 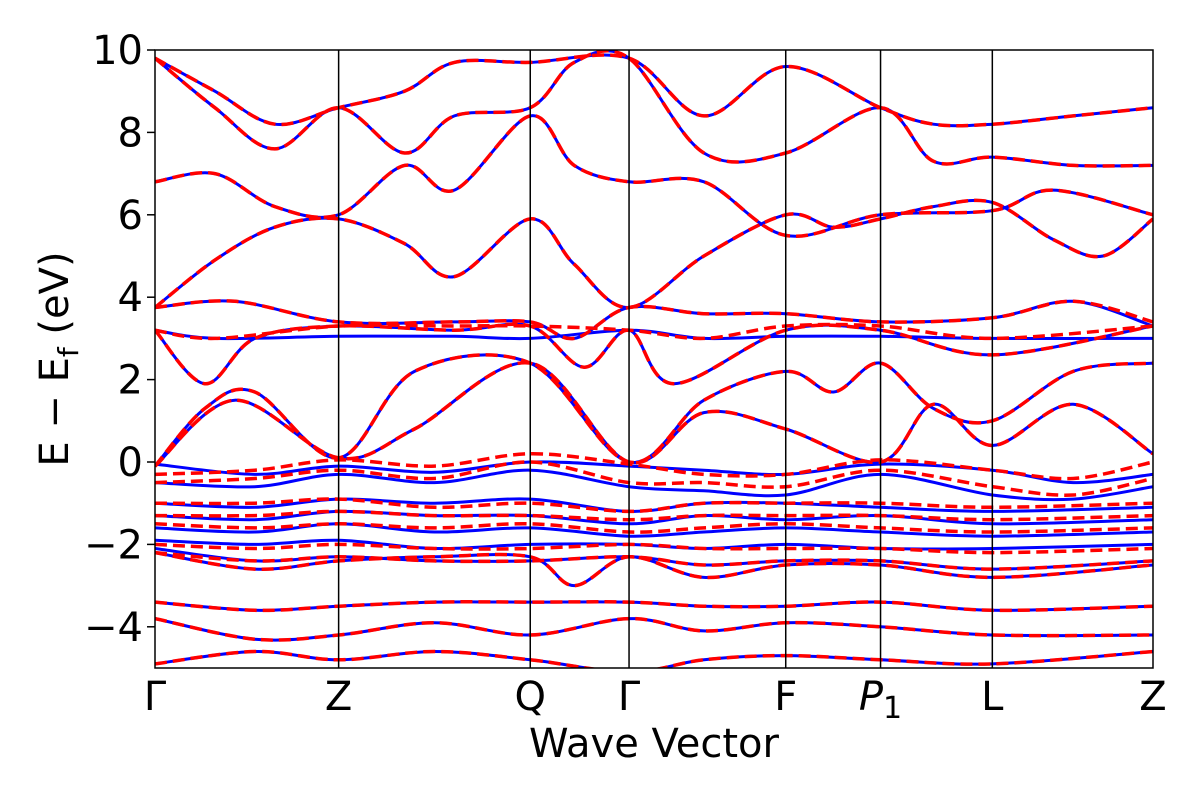 What do you see at coordinates (992, 697) in the screenshot?
I see `x-tick-label: L` at bounding box center [992, 697].